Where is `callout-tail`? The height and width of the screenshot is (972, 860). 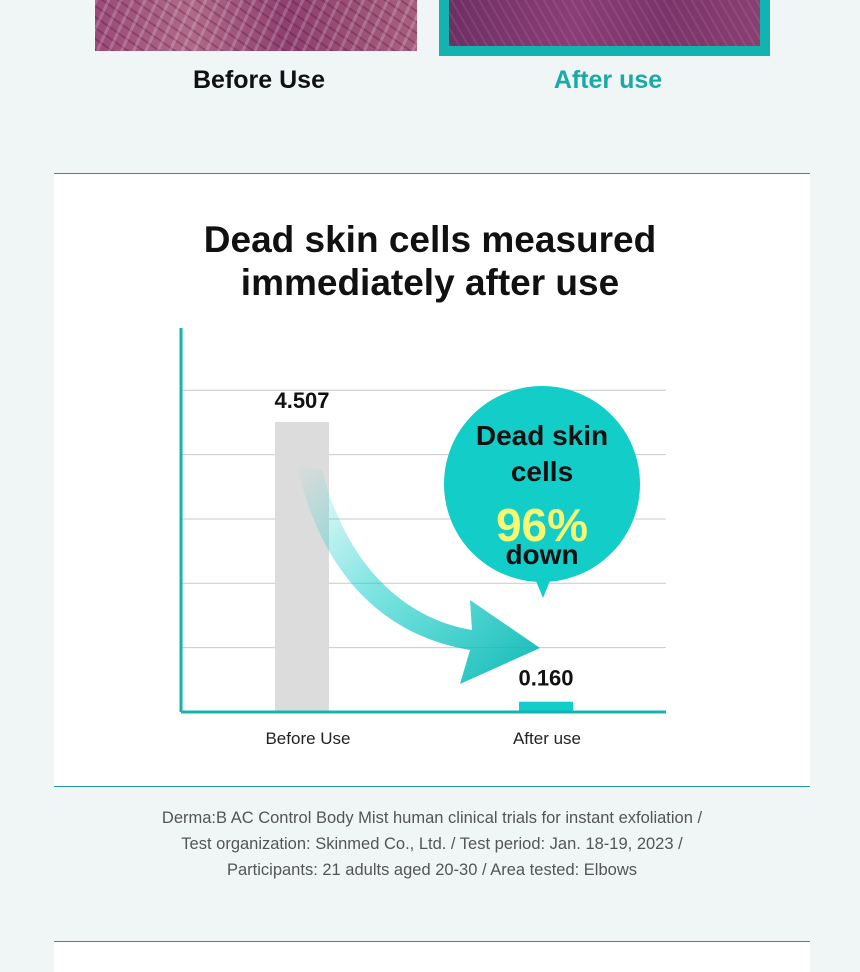 callout-tail is located at coordinates (543, 587).